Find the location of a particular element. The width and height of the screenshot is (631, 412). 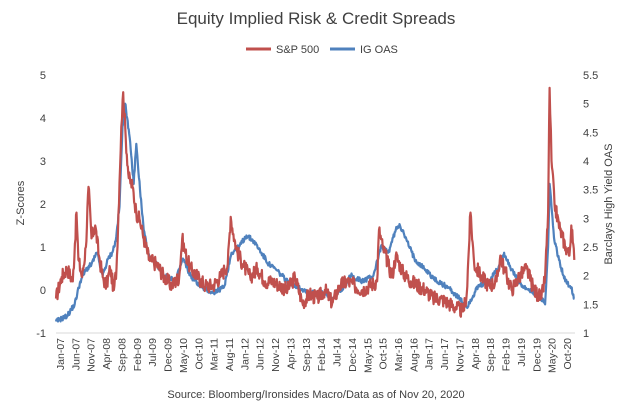

y-tick-label: 1 is located at coordinates (43, 248).